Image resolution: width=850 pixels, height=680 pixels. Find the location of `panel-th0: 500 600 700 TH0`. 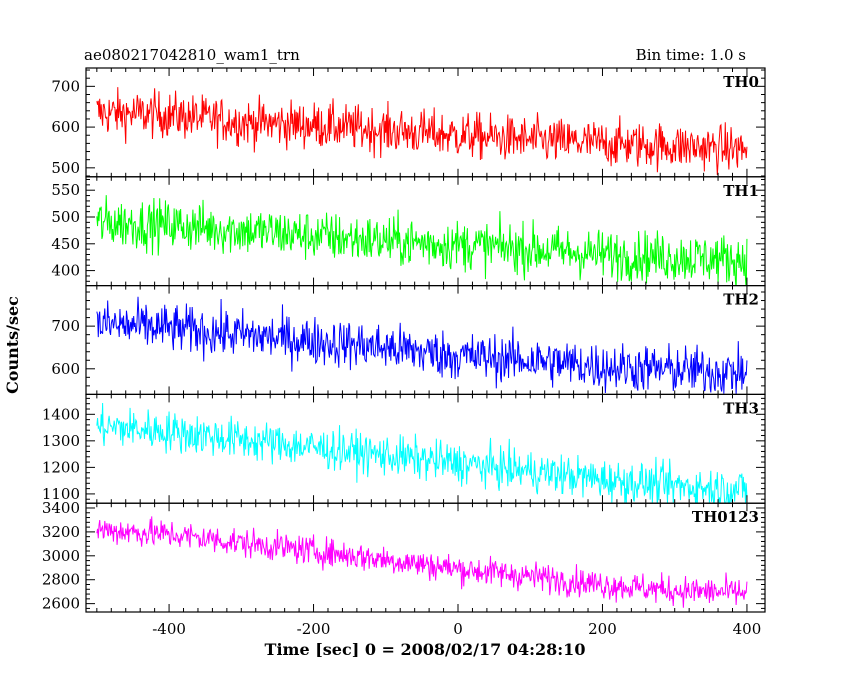

panel-th0: 500 600 700 TH0 is located at coordinates (408, 122).